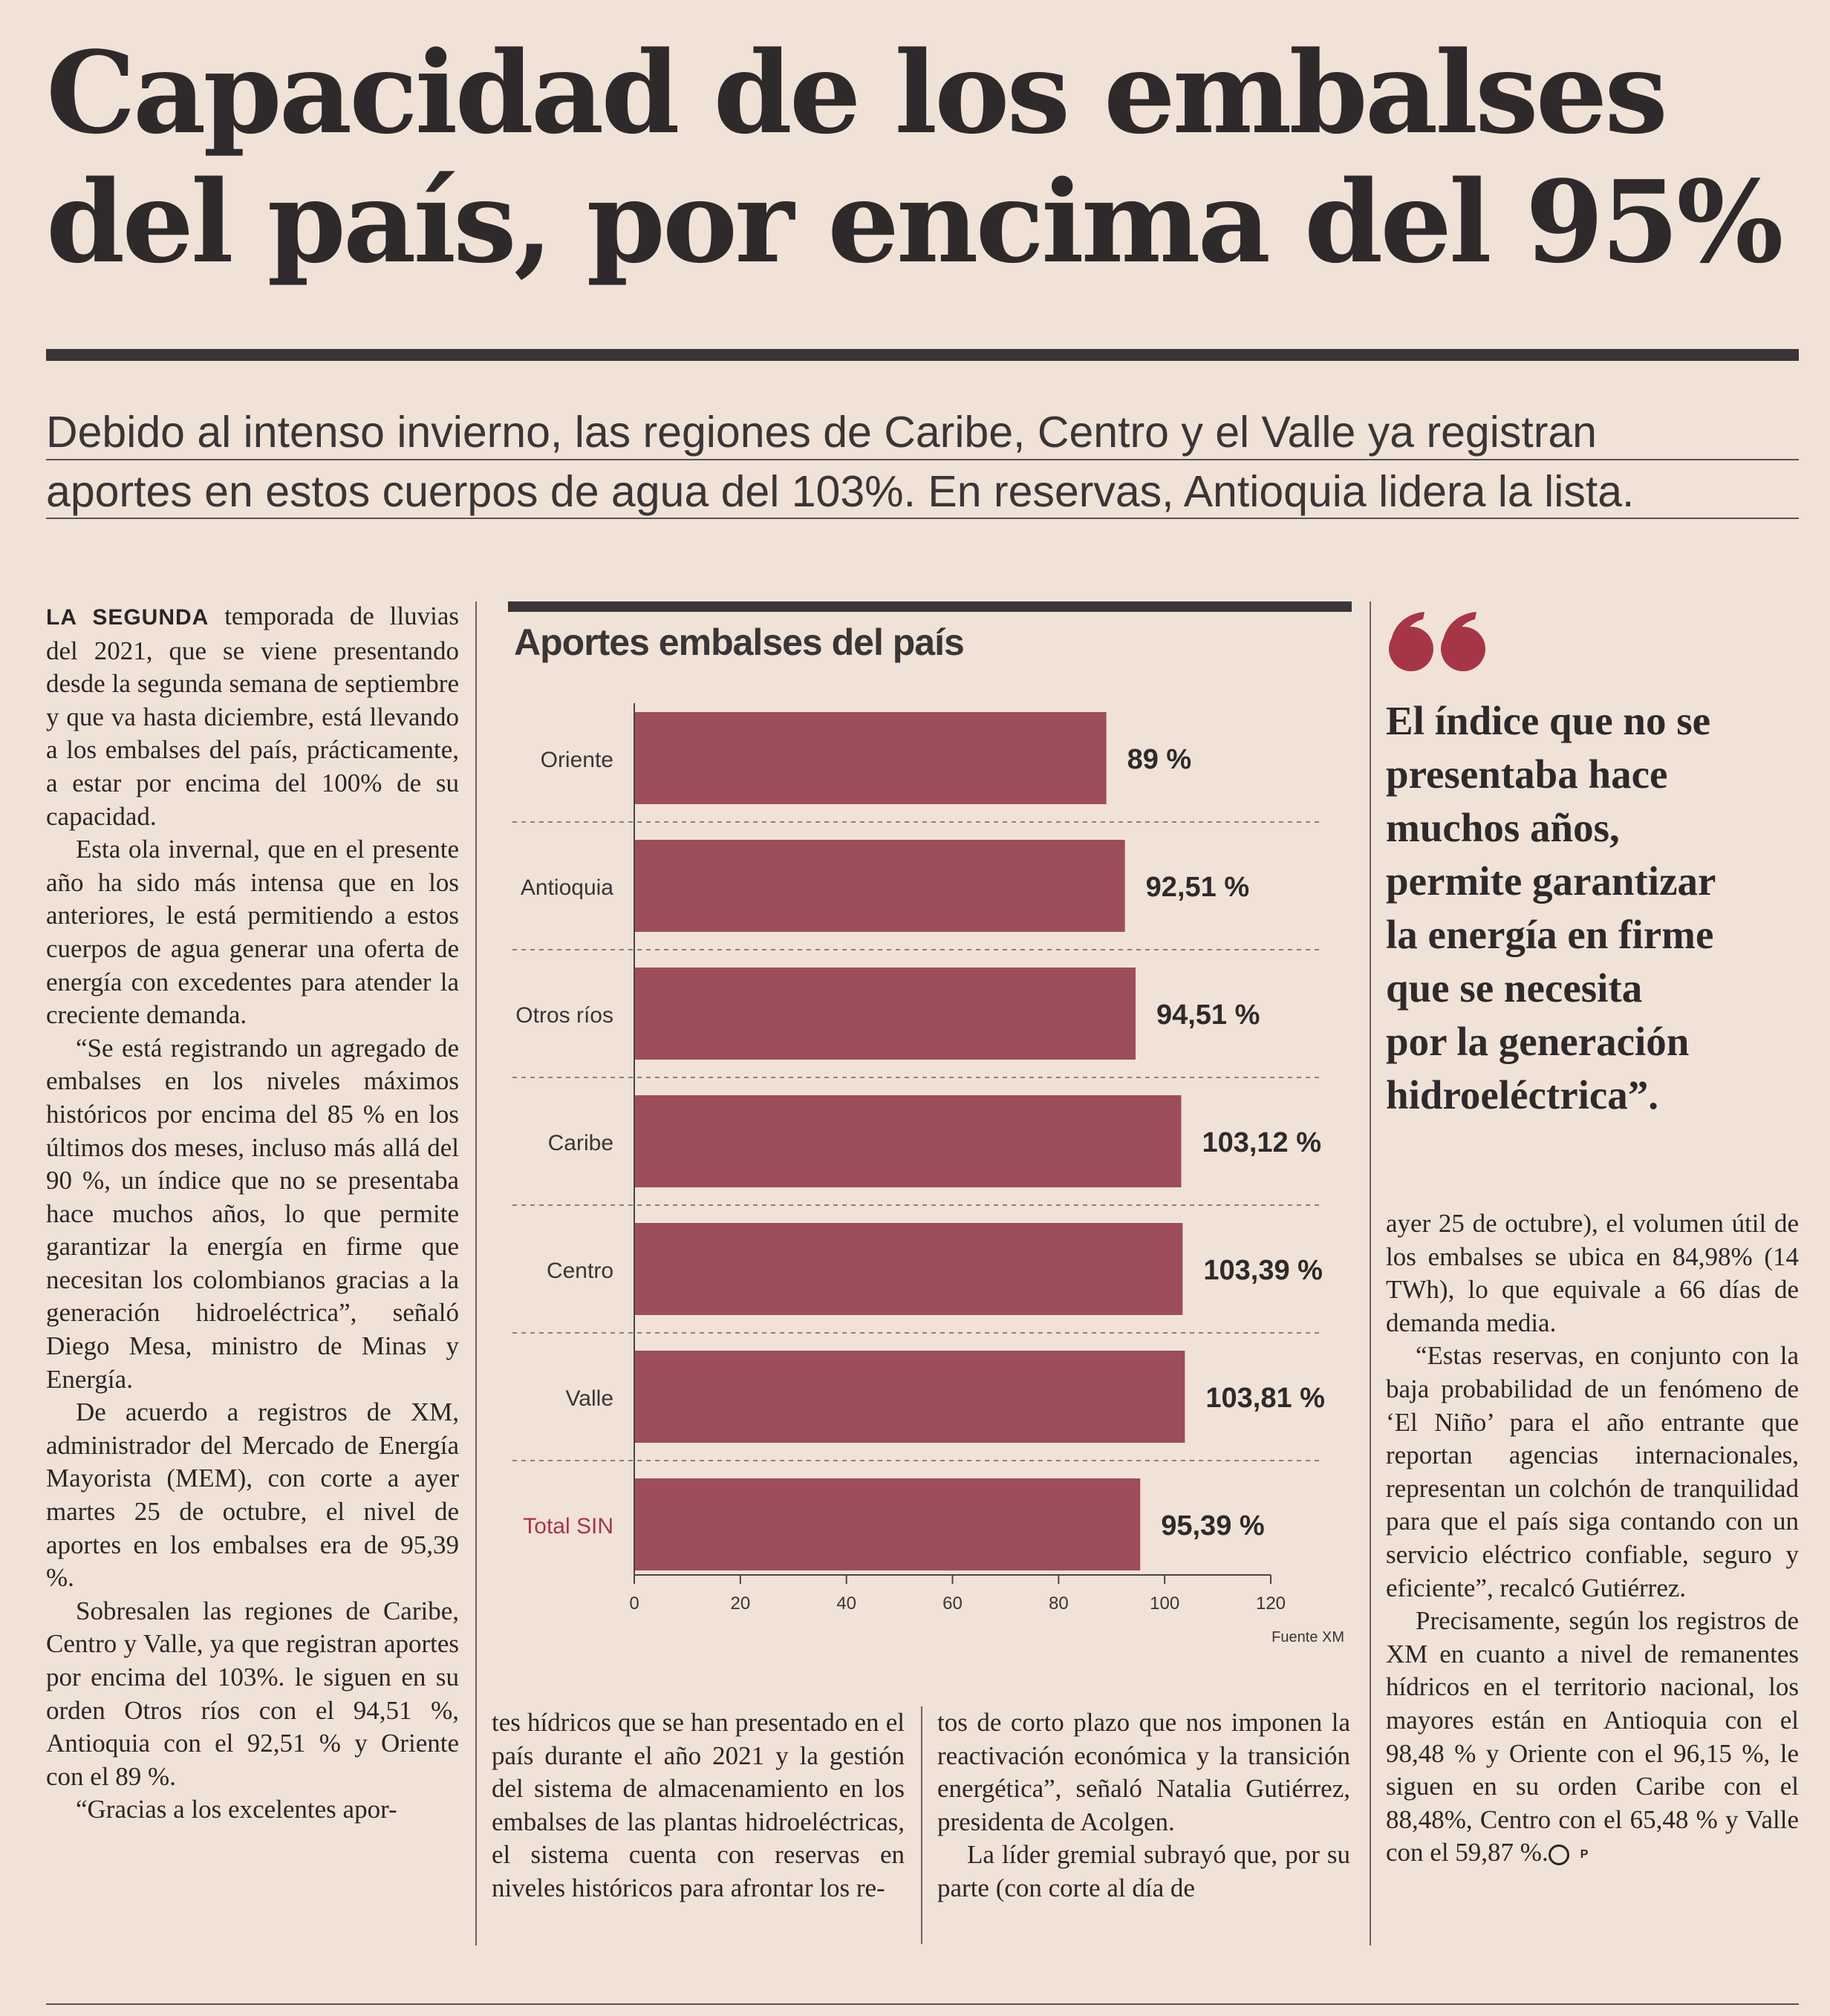 The image size is (1830, 2016). What do you see at coordinates (564, 1015) in the screenshot?
I see `category-label: Otros ríos` at bounding box center [564, 1015].